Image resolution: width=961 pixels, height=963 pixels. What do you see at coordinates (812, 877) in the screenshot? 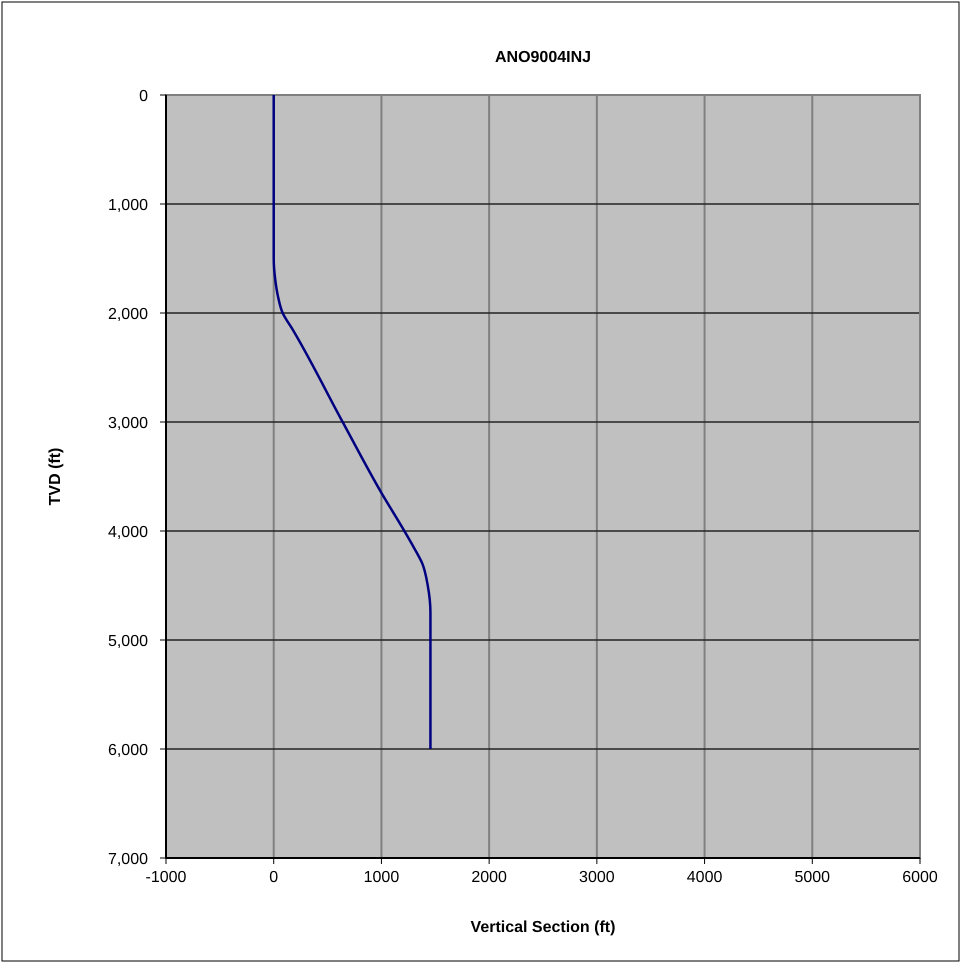
I see `x-tick-label: 5000` at bounding box center [812, 877].